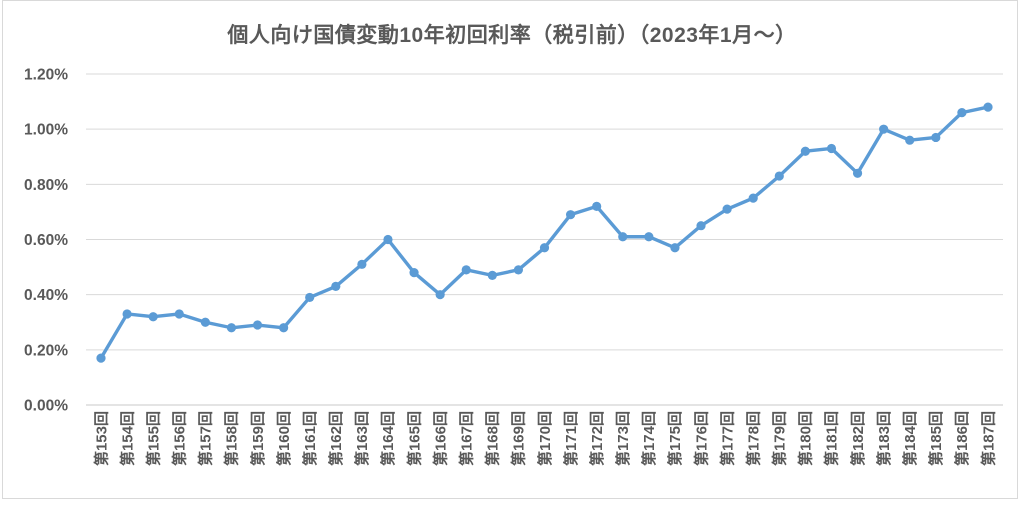 This screenshot has width=1024, height=506. I want to click on x-tick-label: 第175回, so click(675, 438).